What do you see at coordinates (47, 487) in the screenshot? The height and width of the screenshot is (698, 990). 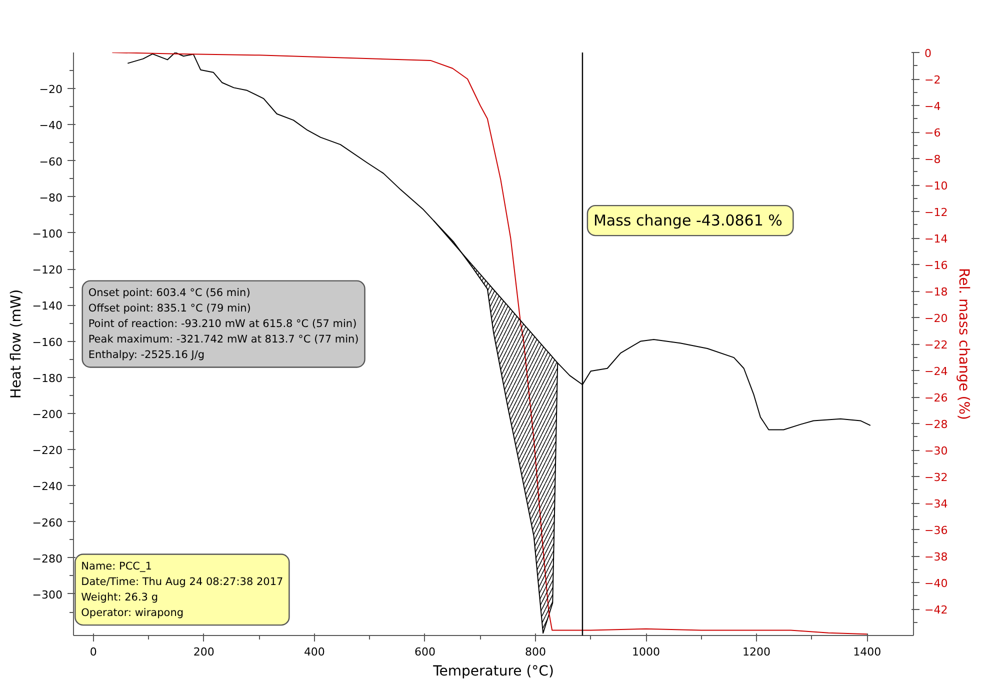 I see `y-tick-label: −240` at bounding box center [47, 487].